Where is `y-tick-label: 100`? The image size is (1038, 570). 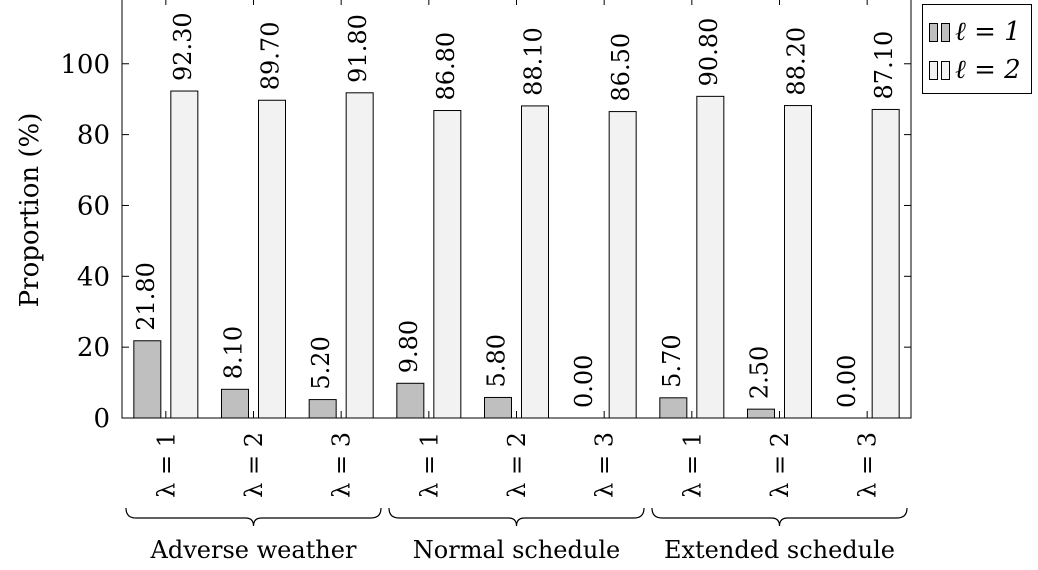 y-tick-label: 100 is located at coordinates (85, 65).